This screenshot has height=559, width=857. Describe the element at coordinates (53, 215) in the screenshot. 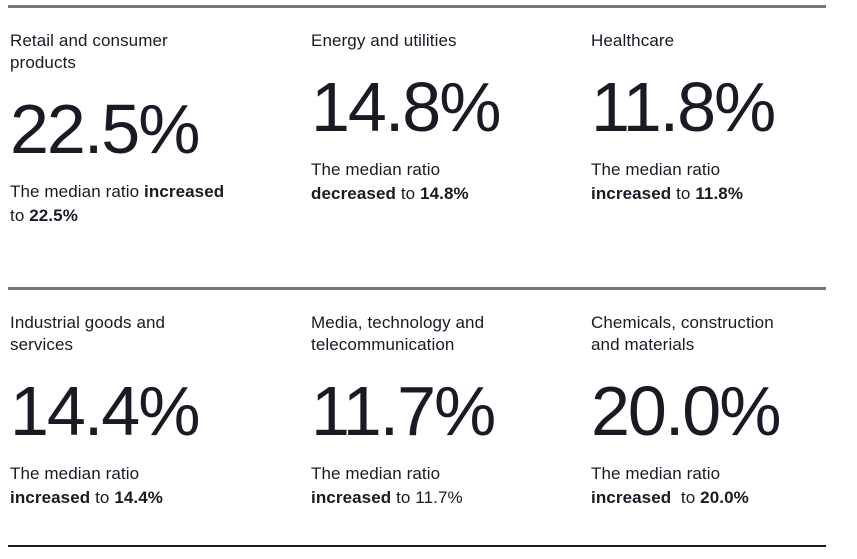

I see `emphasis-text: 22.5%` at that location.